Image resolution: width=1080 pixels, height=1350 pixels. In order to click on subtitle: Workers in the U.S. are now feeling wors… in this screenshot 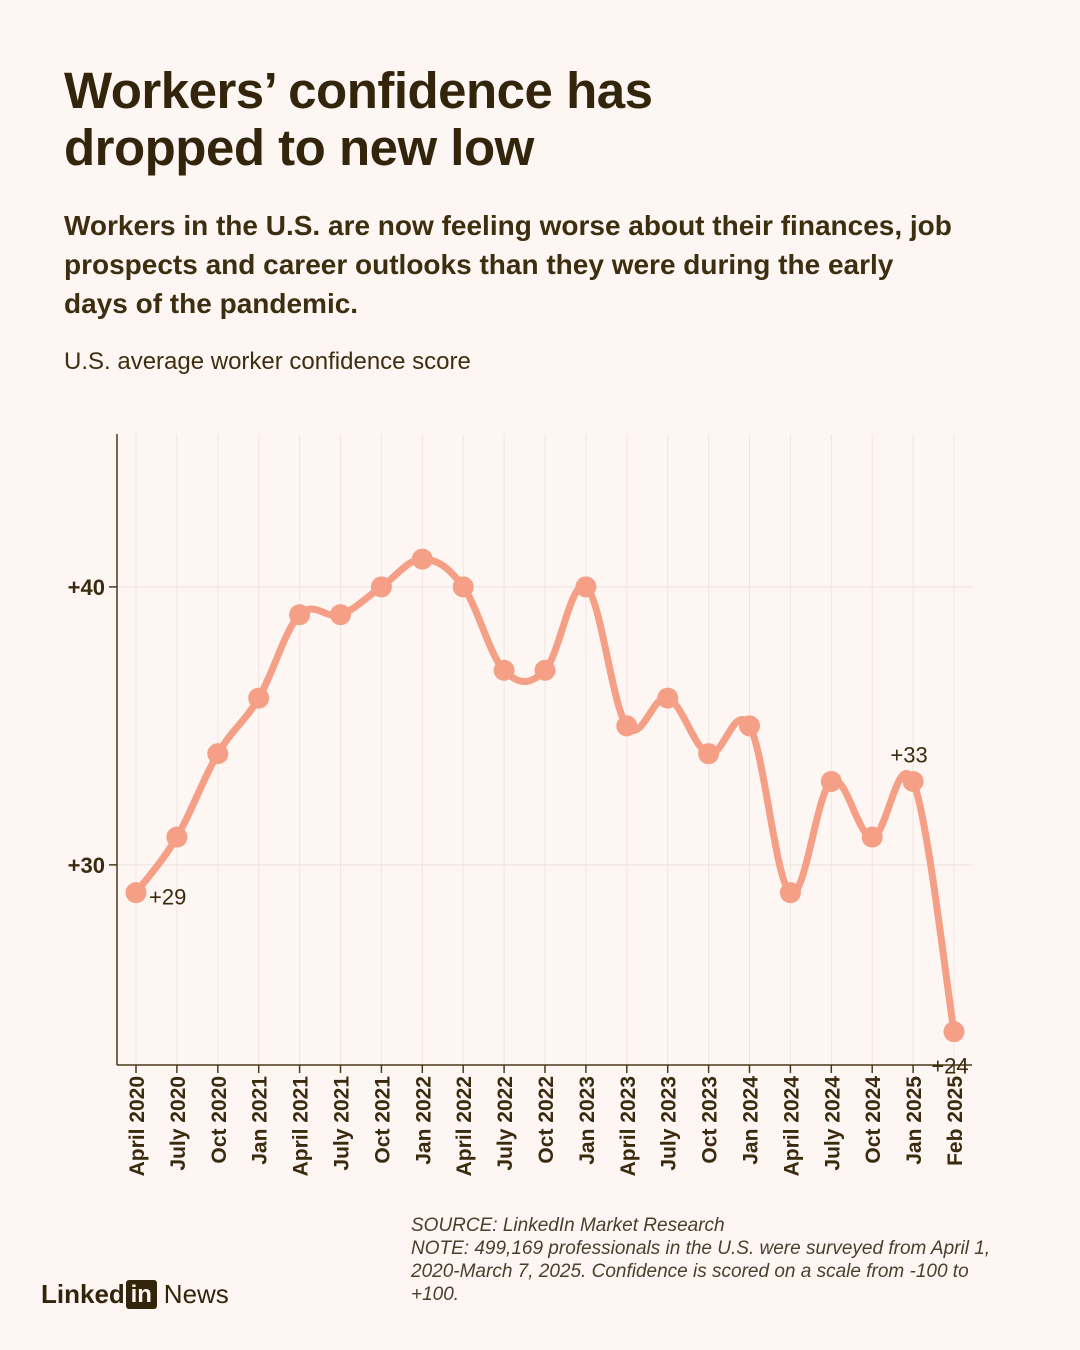, I will do `click(508, 264)`.